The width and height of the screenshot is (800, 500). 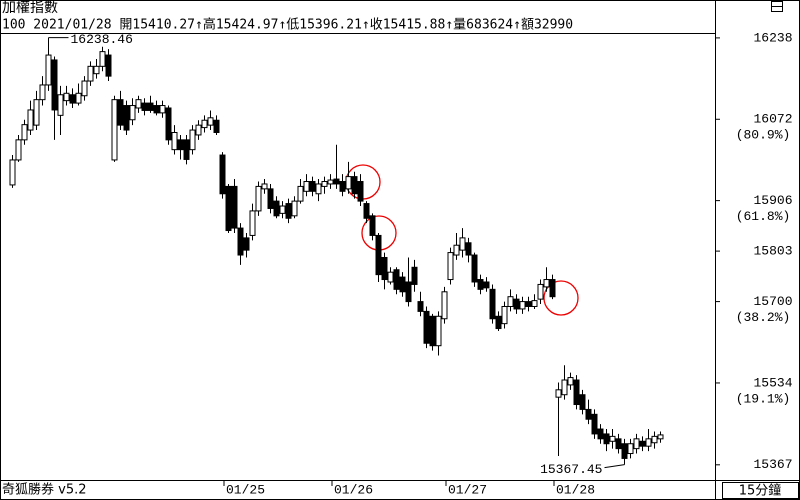 What do you see at coordinates (571, 469) in the screenshot?
I see `annotation-label: 15367.45` at bounding box center [571, 469].